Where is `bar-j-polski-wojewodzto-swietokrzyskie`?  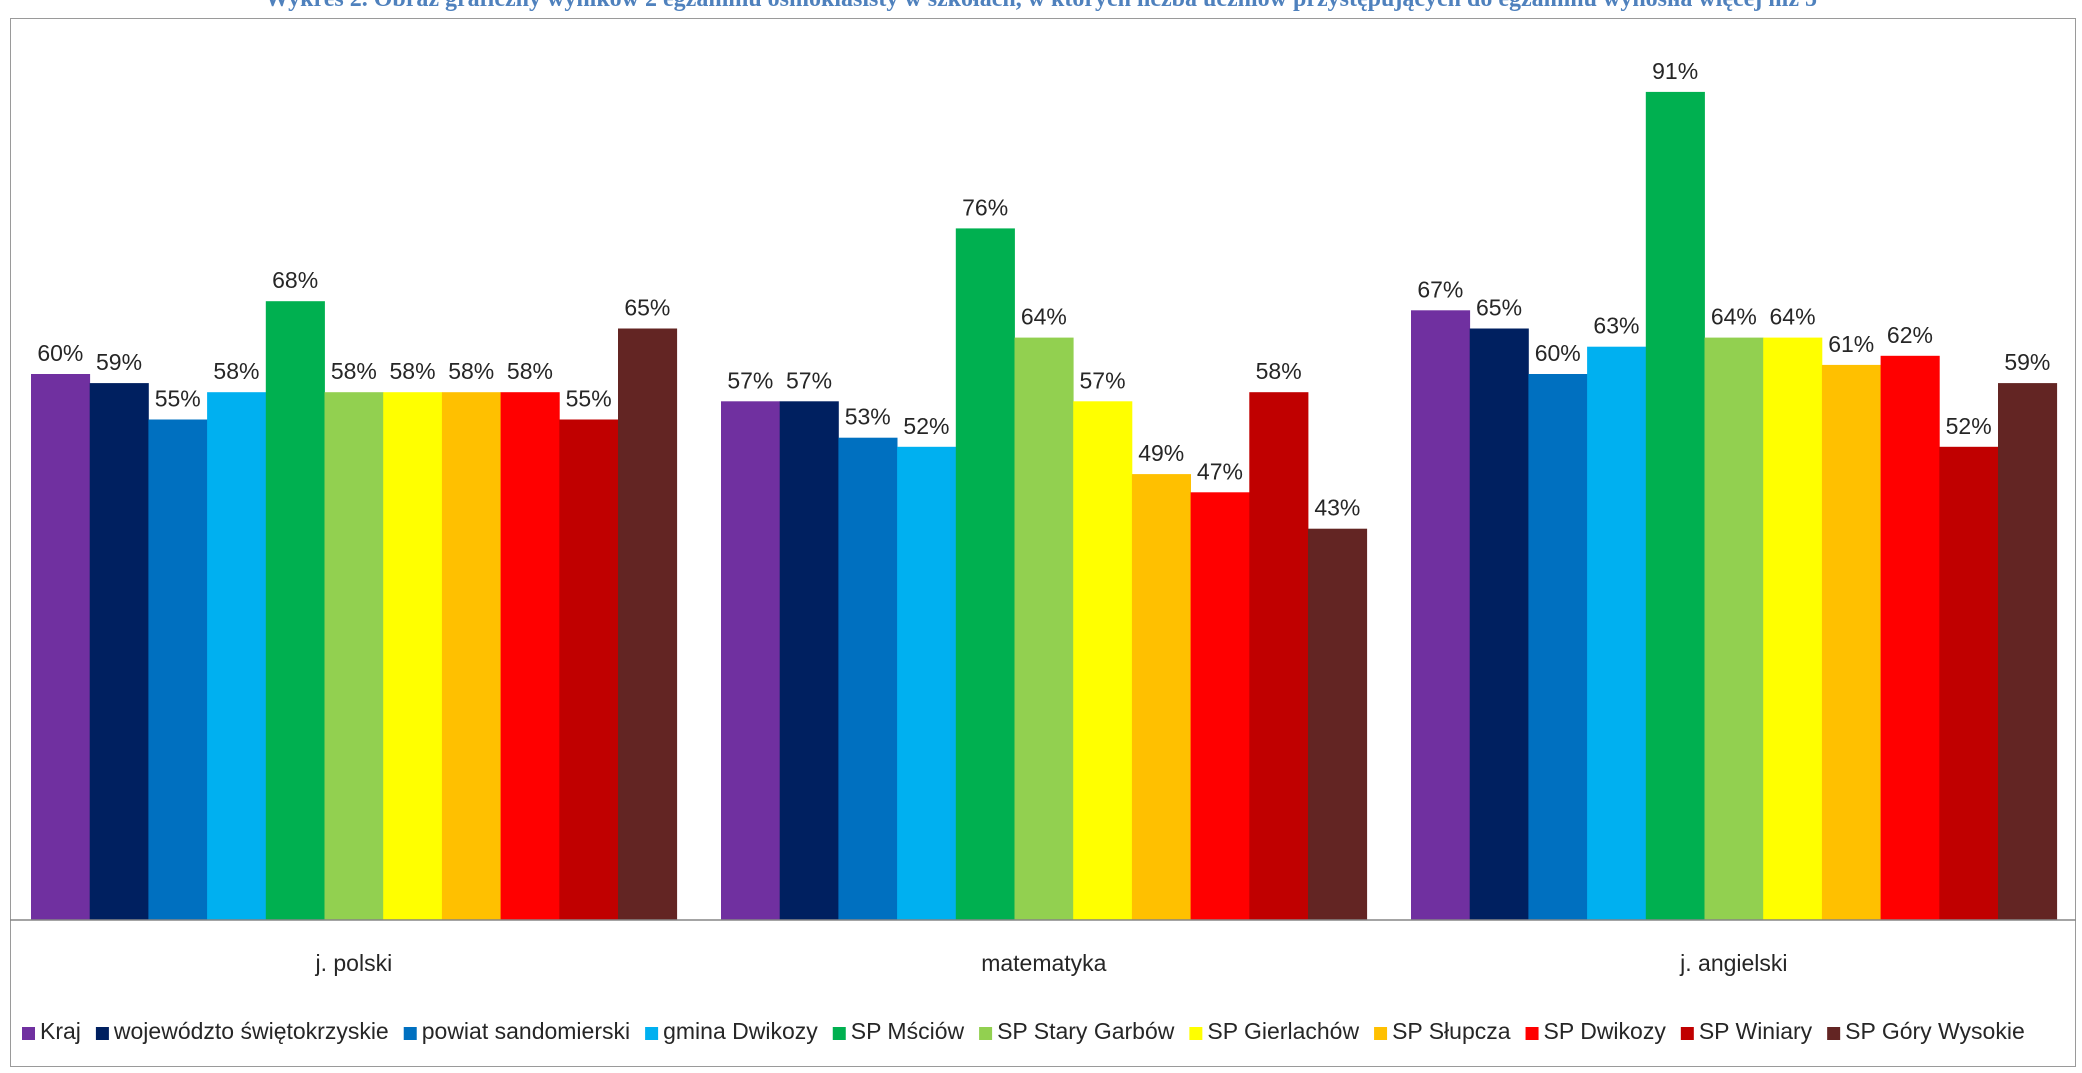
bar-j-polski-wojewodzto-swietokrzyskie is located at coordinates (119, 652).